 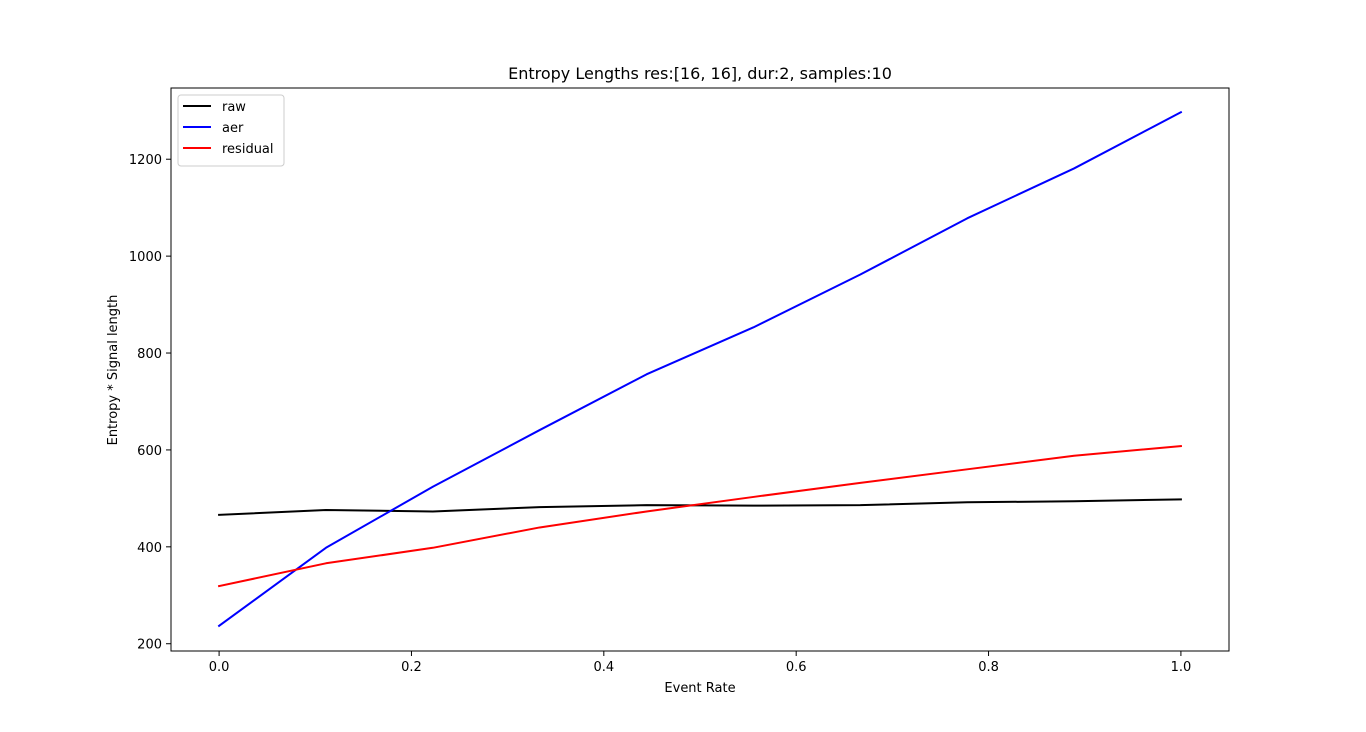 I want to click on y-axis-ticks: 200 400 600 800 1000 1200, so click(x=150, y=403).